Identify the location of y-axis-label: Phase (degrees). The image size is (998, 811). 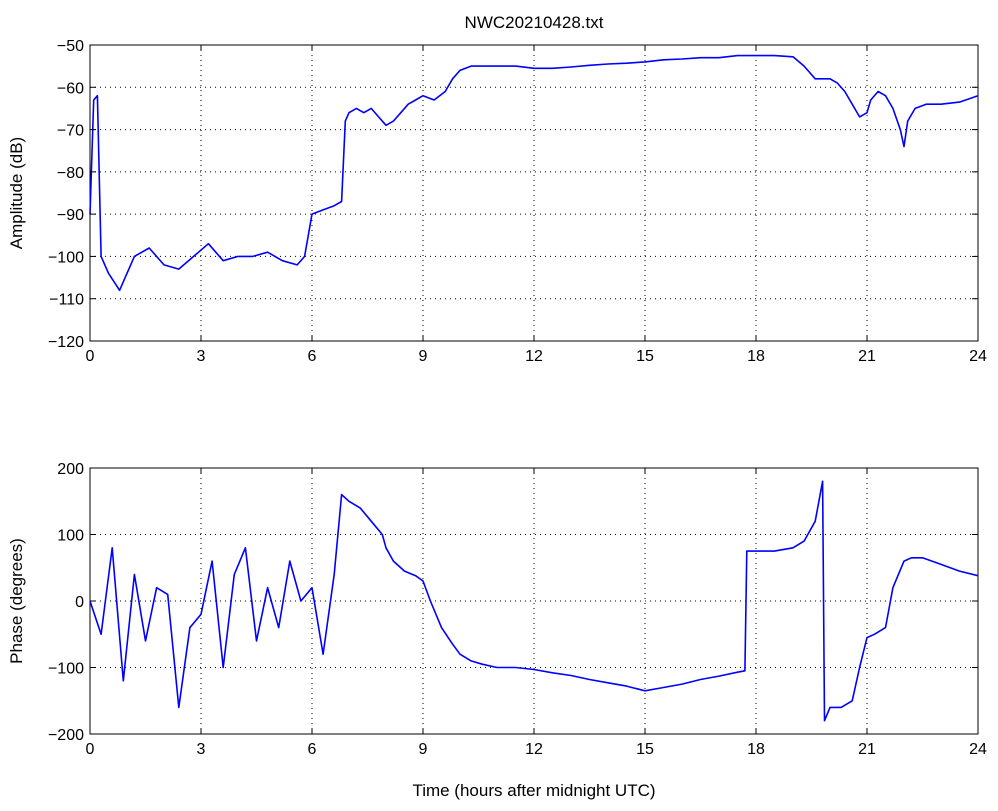
(16, 601).